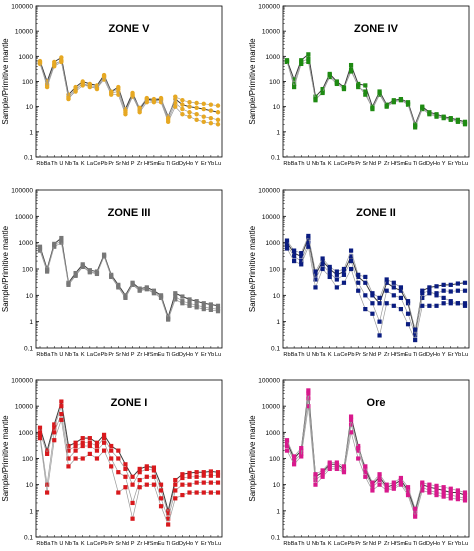 This screenshot has width=474, height=551. Describe the element at coordinates (26, 243) in the screenshot. I see `y-tick-label: 1000` at that location.